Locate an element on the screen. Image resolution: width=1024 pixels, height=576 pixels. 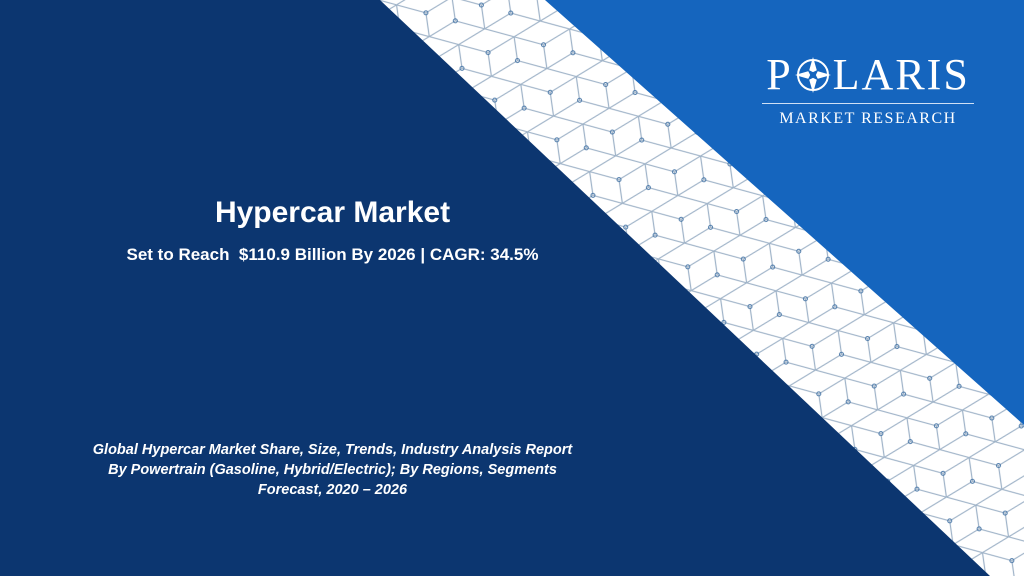
logo-name-start: P is located at coordinates (779, 74).